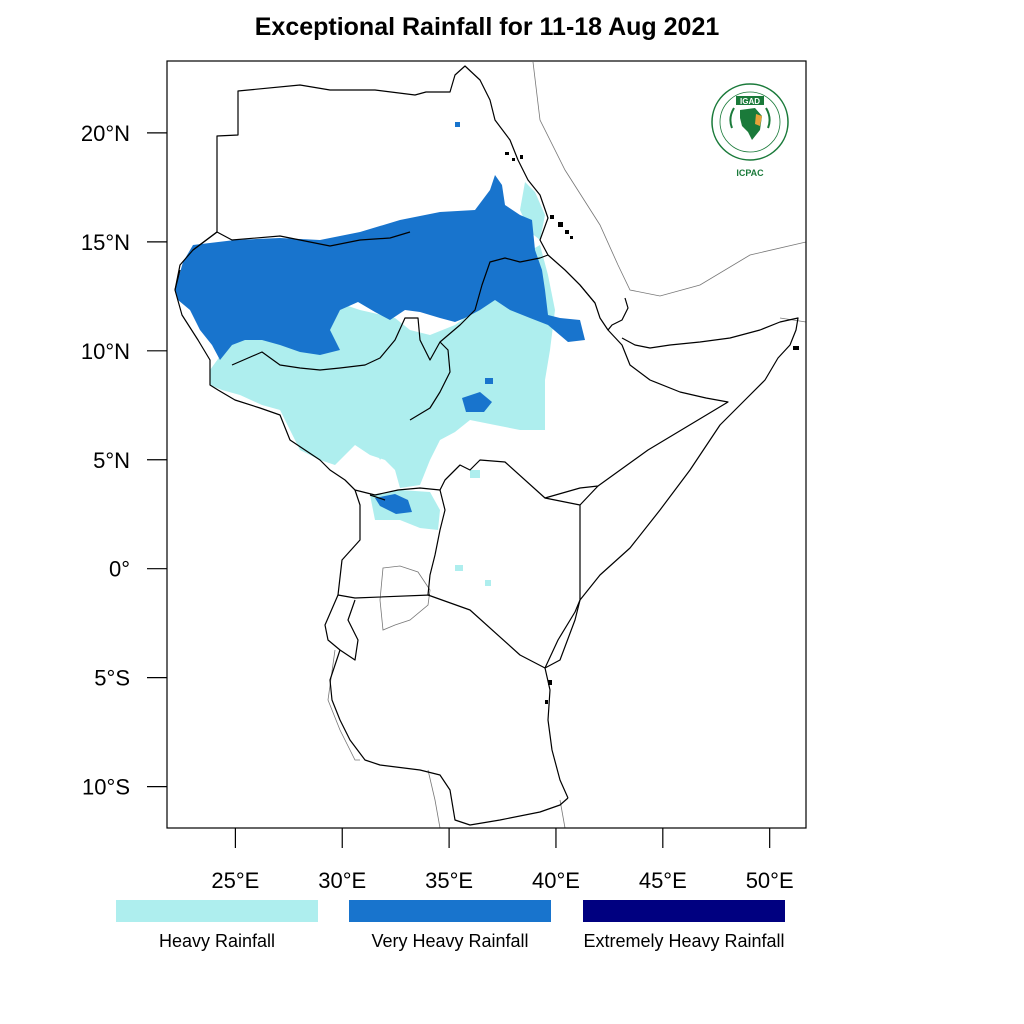 The width and height of the screenshot is (1024, 1024). Describe the element at coordinates (750, 173) in the screenshot. I see `logo-icpac-text: ICPAC` at that location.